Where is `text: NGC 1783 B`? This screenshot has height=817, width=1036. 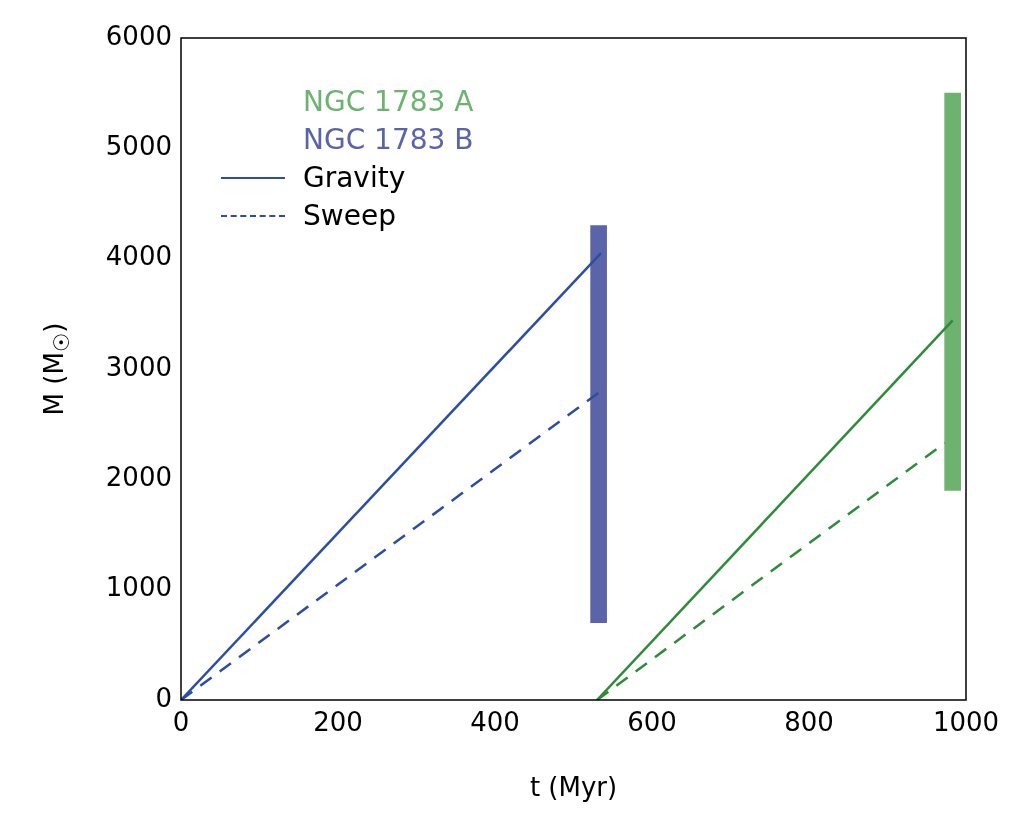 text: NGC 1783 B is located at coordinates (388, 140).